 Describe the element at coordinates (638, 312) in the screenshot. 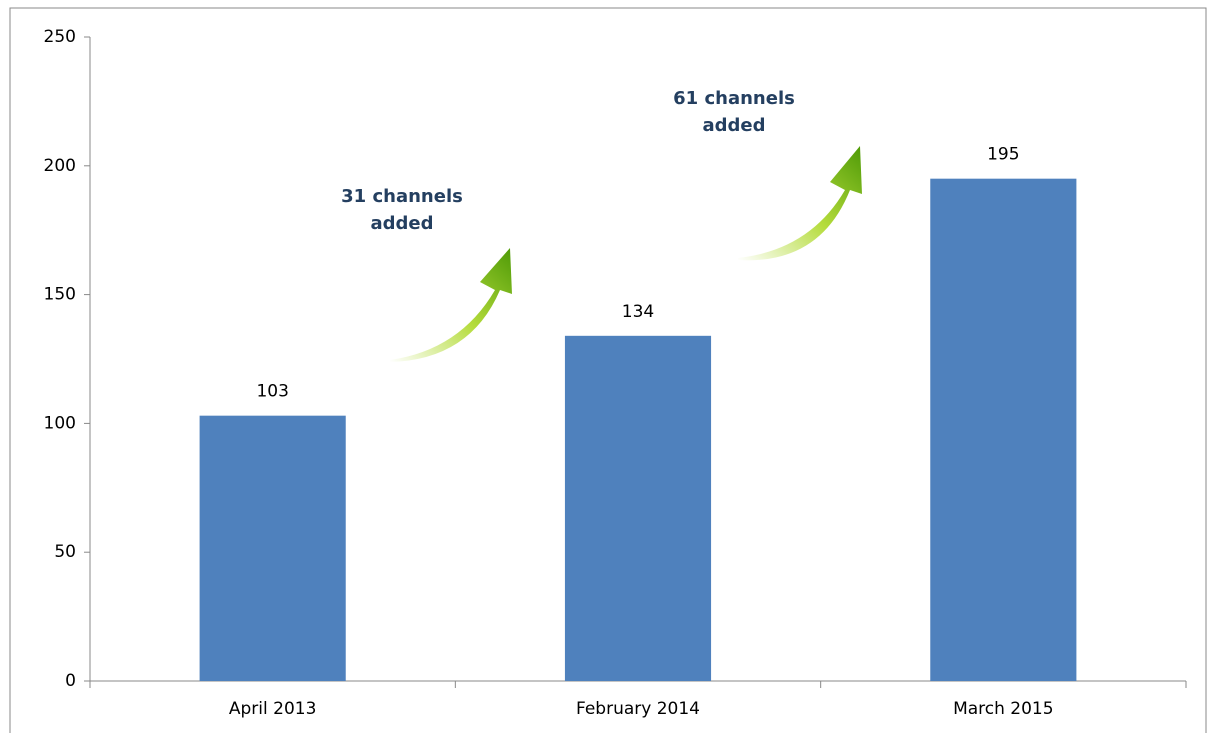

I see `data-label: 134` at that location.